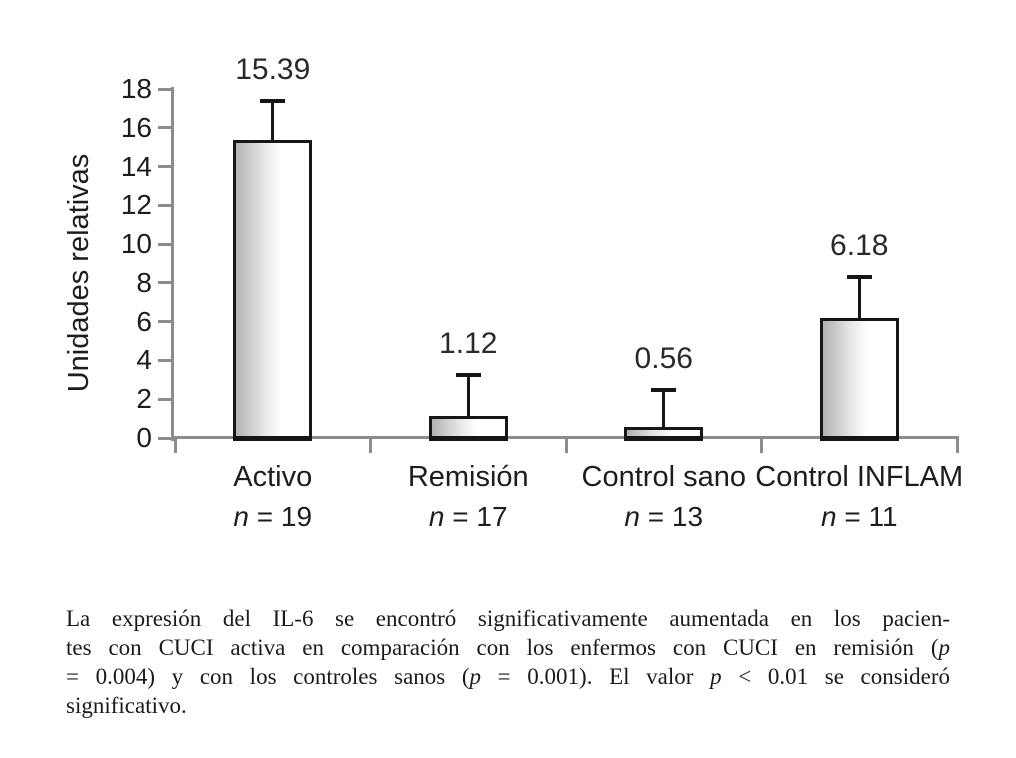 The image size is (1016, 758). I want to click on bar-activo, so click(273, 290).